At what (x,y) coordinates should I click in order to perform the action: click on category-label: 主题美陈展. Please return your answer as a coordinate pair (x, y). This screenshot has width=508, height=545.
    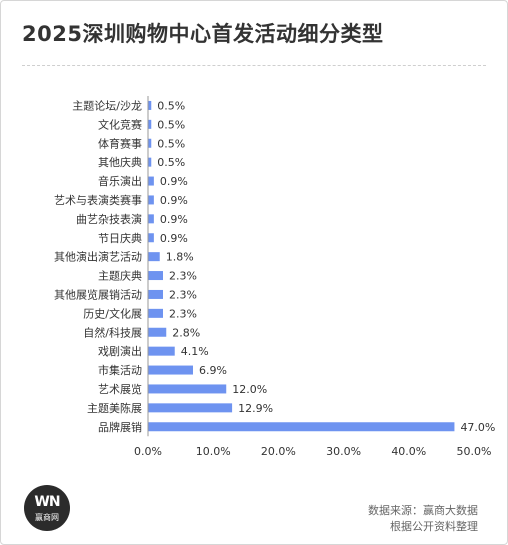
    Looking at the image, I should click on (114, 408).